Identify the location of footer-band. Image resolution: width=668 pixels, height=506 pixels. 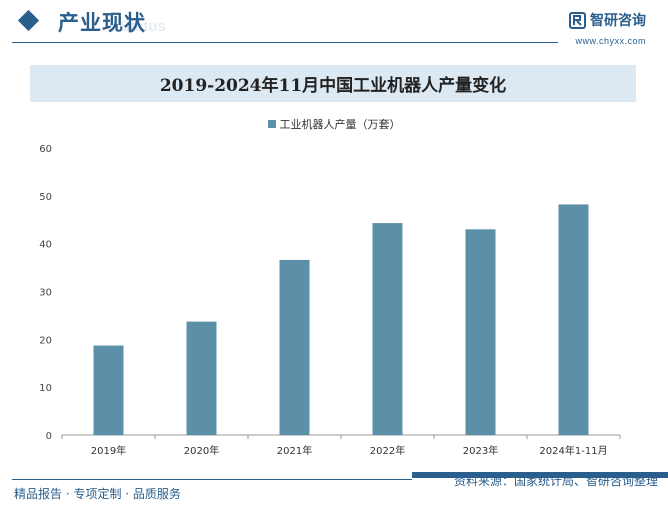
(540, 475).